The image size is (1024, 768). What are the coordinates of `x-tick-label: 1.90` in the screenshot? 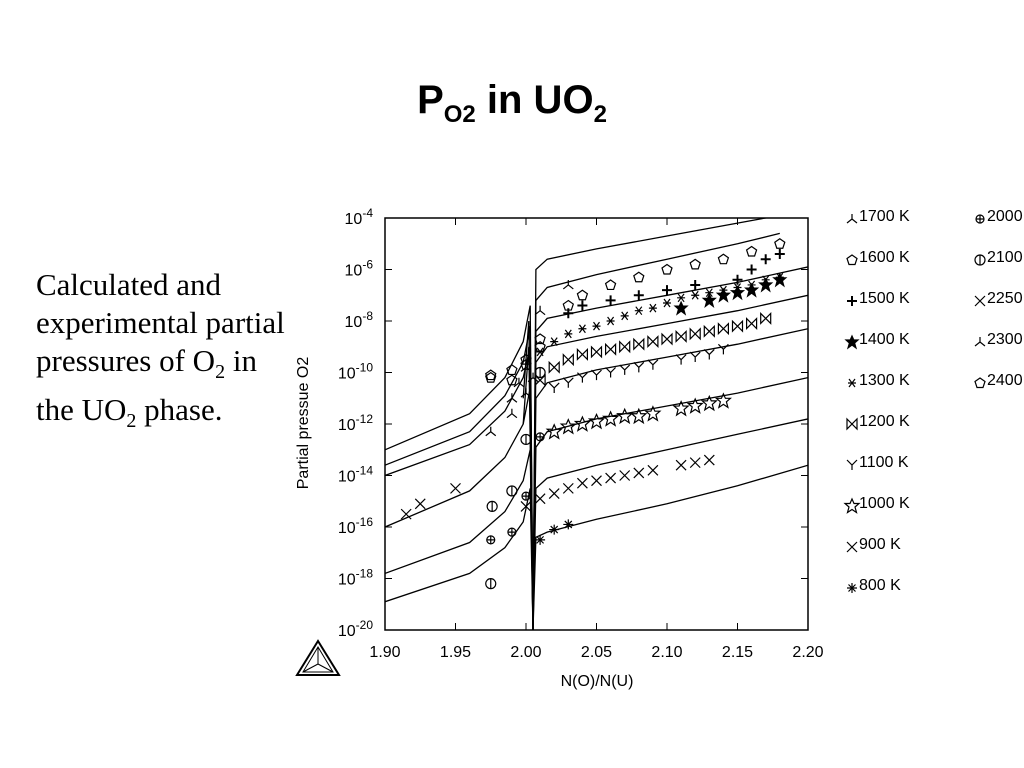 It's located at (384, 652).